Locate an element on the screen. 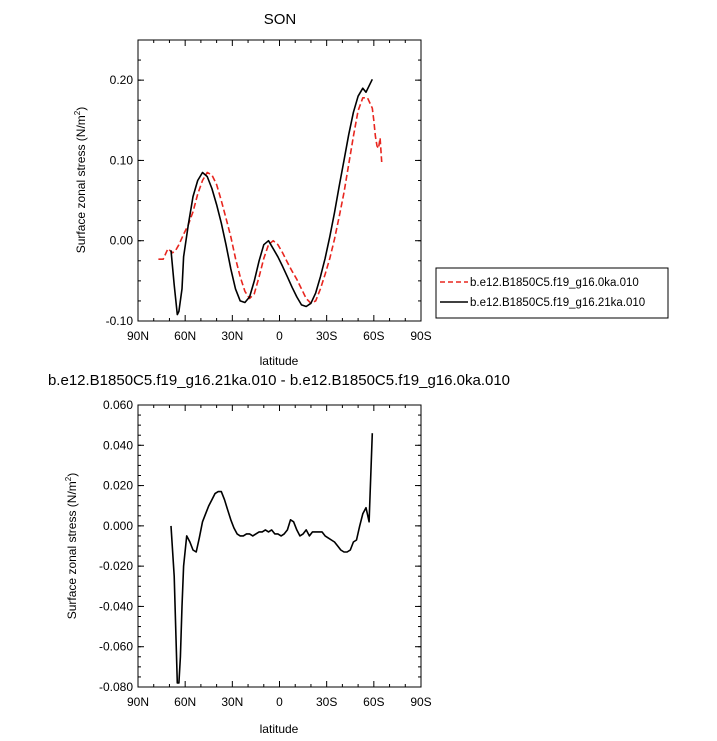 This screenshot has height=741, width=717. bottom-chart-ytick-label: 0.060 is located at coordinates (118, 405).